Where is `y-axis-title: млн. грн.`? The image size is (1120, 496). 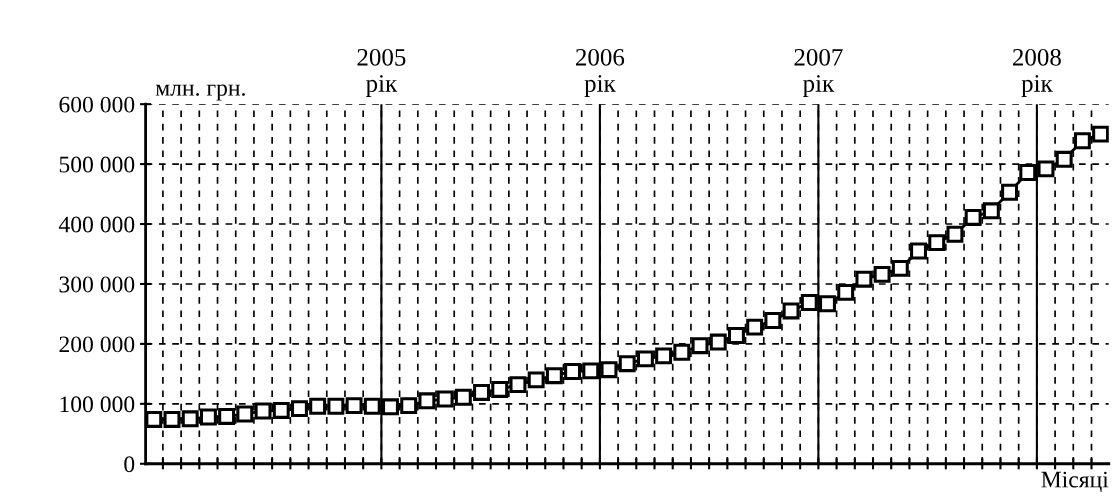 y-axis-title: млн. грн. is located at coordinates (200, 92).